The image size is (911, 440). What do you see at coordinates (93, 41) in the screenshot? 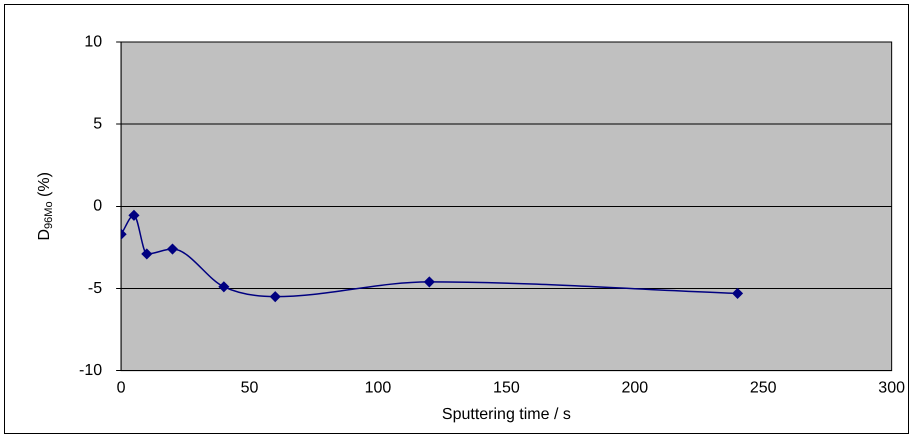
I see `y-tick-label: 10` at bounding box center [93, 41].